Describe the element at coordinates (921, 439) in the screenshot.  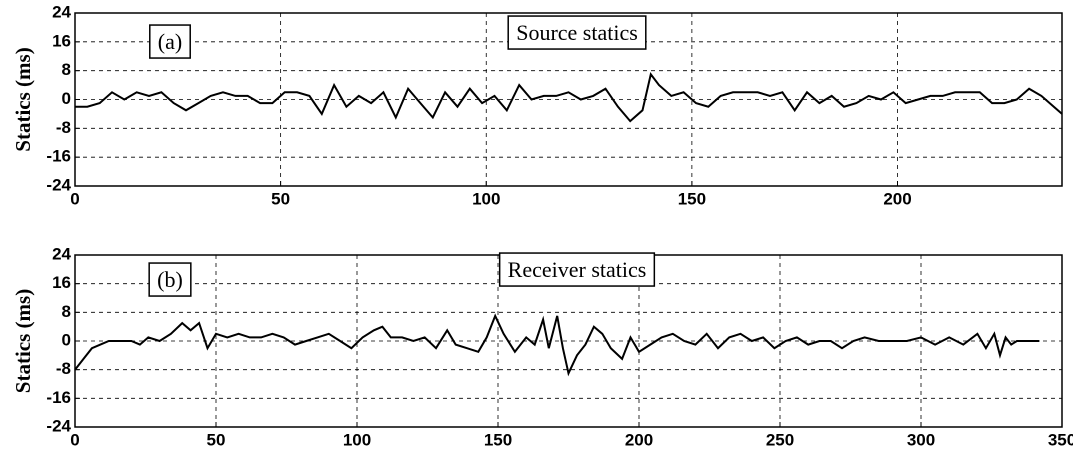
I see `x-tick-label: 300` at that location.